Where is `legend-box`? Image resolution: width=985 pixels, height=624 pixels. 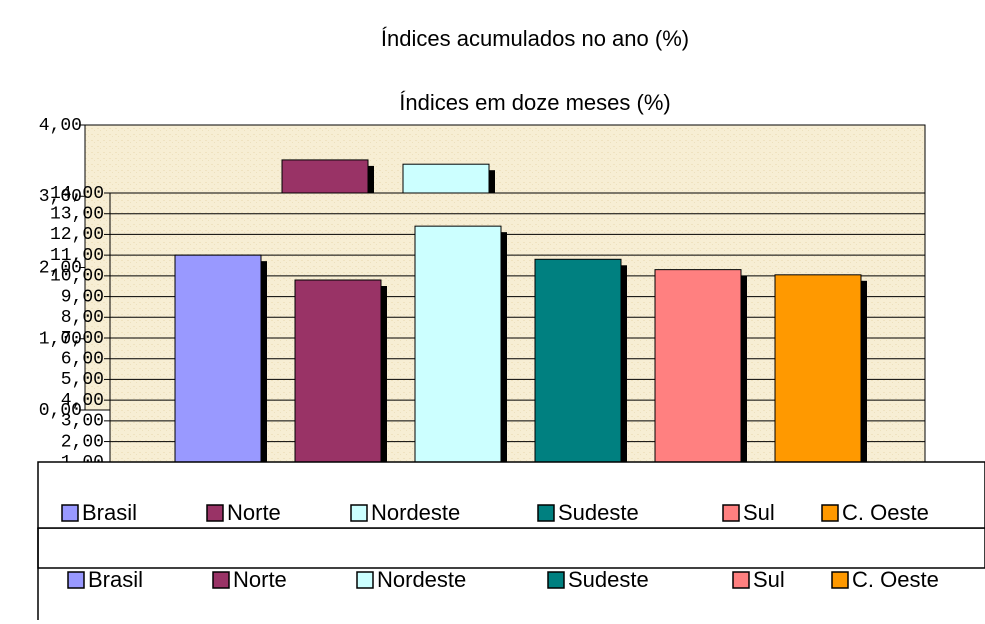
legend-box is located at coordinates (511, 548).